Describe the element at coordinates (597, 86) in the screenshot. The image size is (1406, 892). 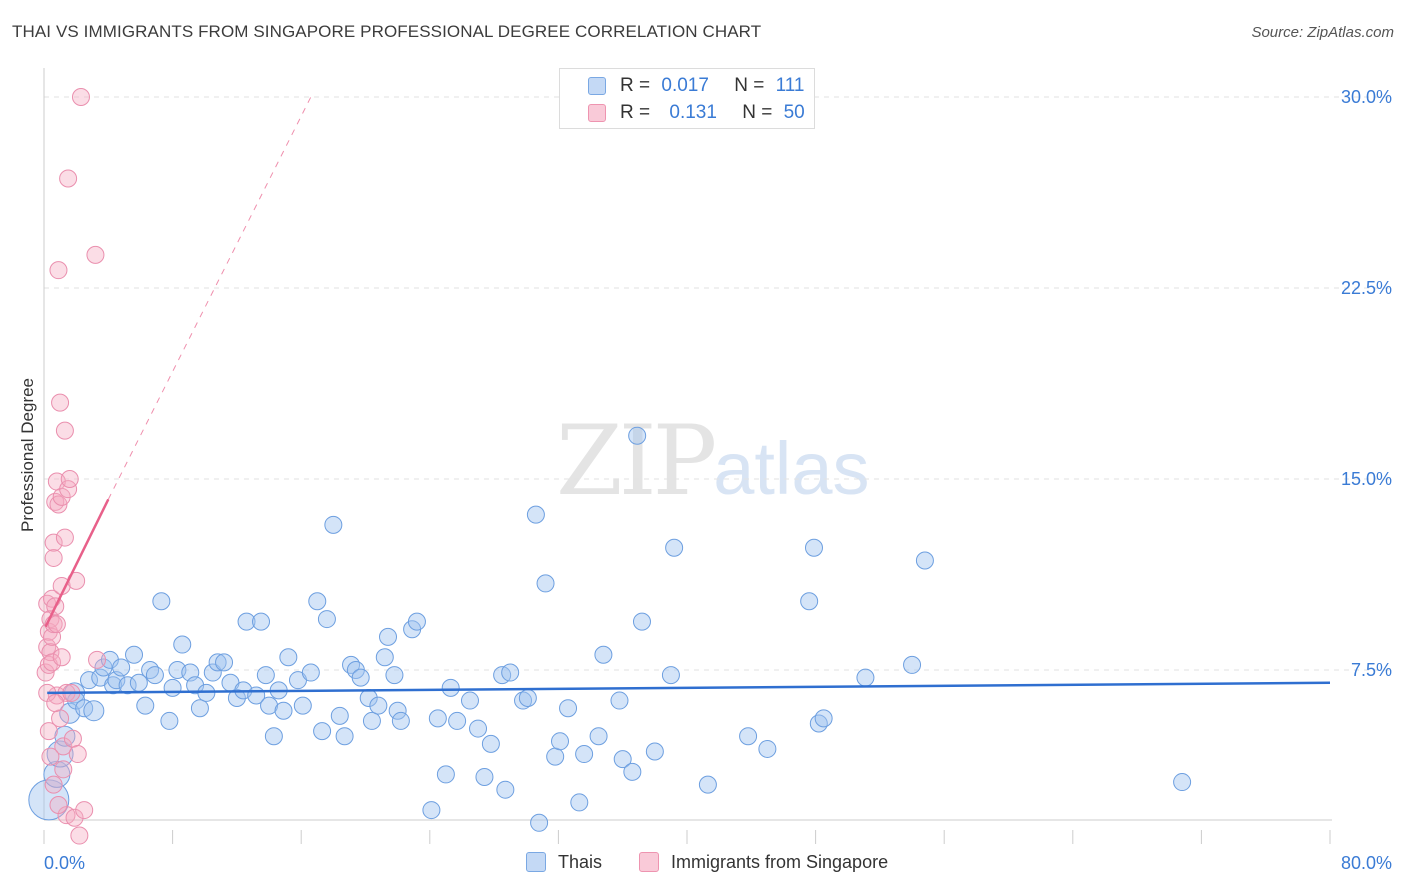
I see `legend-swatch-thais` at that location.